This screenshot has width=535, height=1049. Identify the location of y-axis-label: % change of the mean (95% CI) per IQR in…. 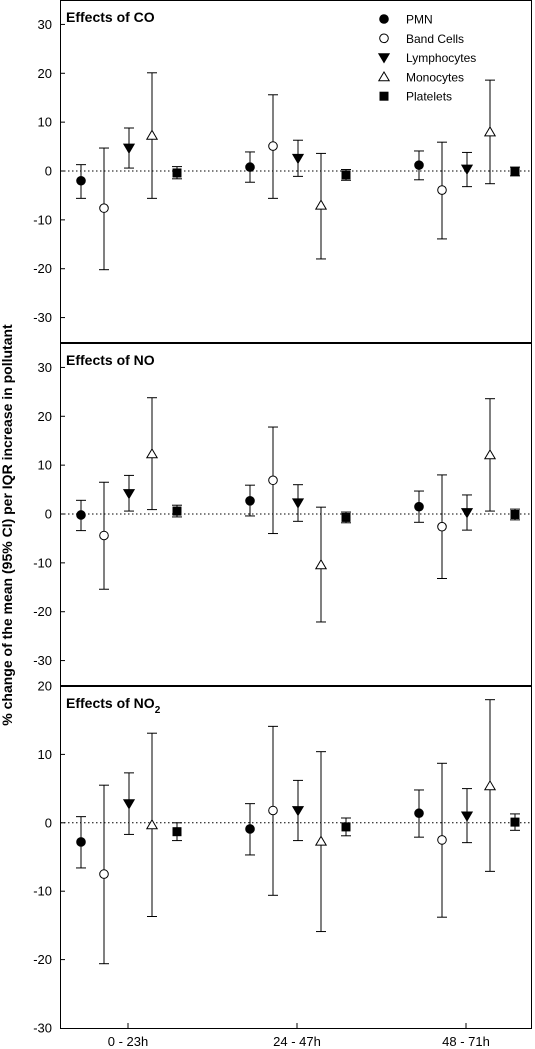
(7, 525).